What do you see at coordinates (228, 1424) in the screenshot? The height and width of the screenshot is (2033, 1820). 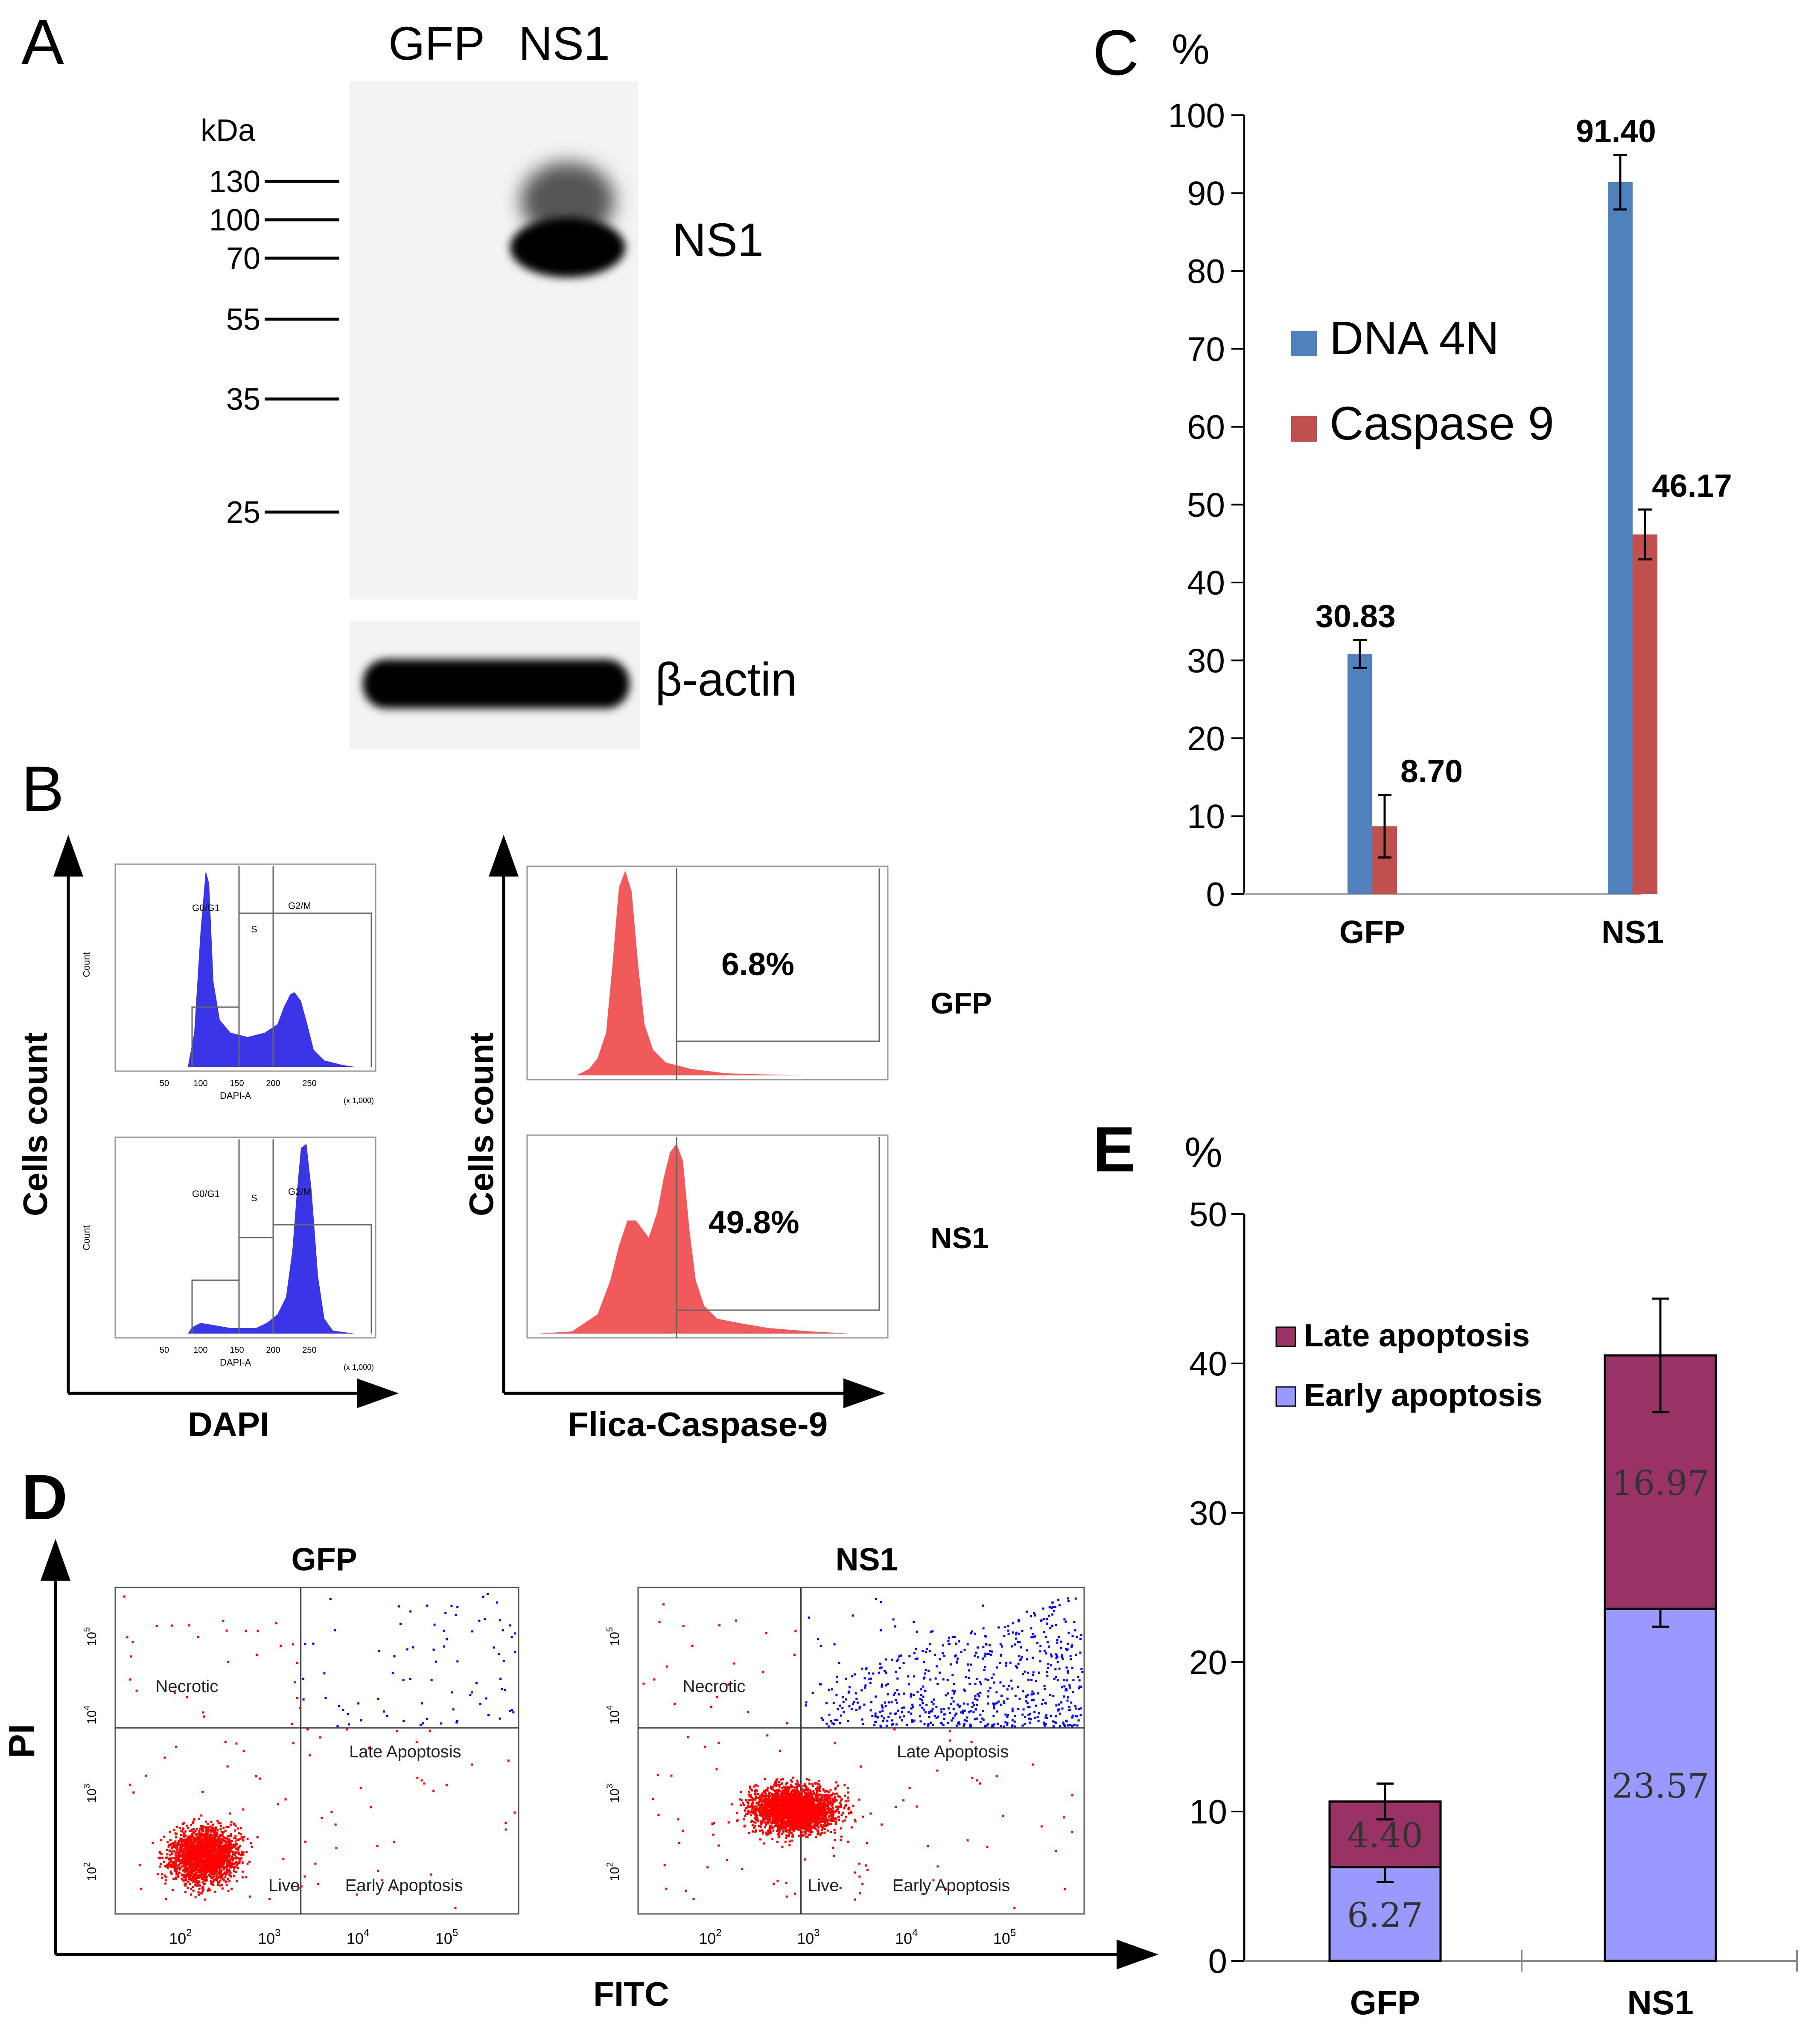 I see `dapi-x-label: DAPI` at bounding box center [228, 1424].